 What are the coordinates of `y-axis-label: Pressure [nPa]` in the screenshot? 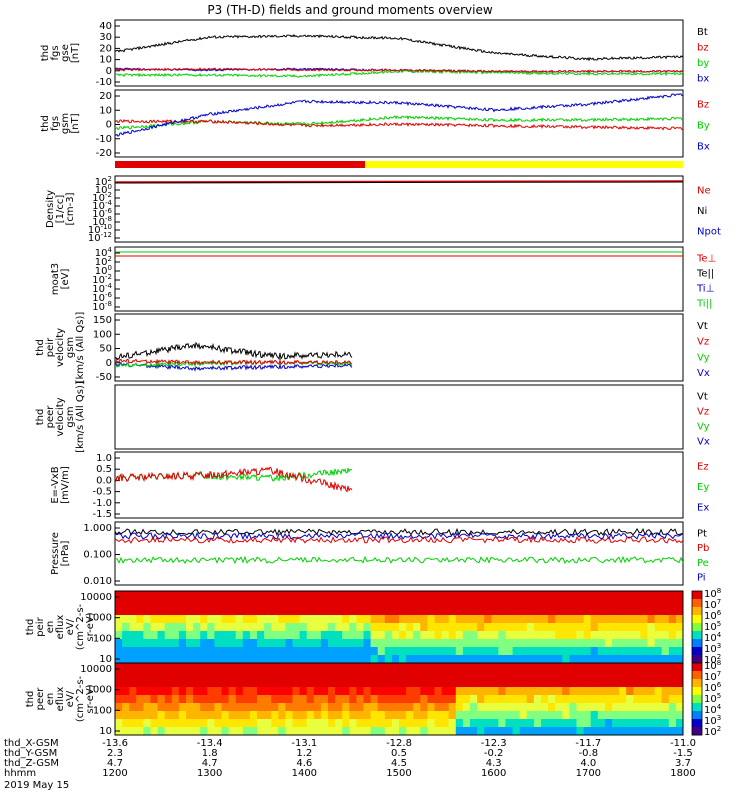 It's located at (60, 553).